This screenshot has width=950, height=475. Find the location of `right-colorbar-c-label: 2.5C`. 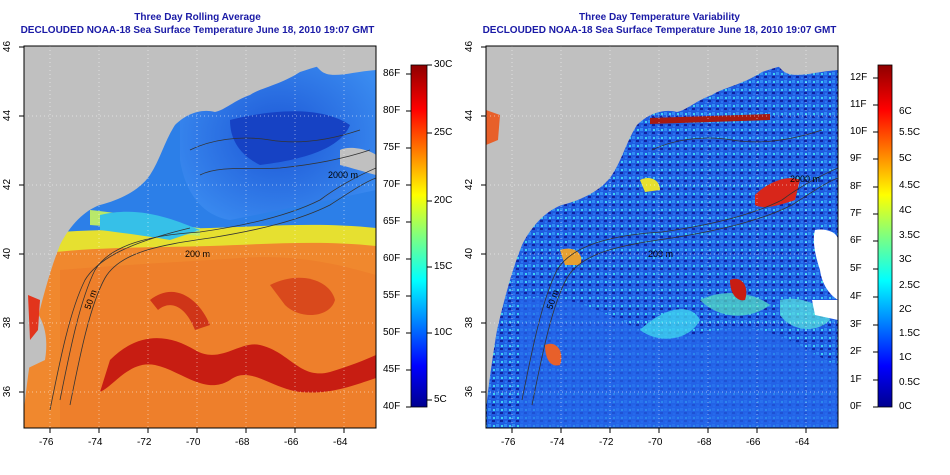

right-colorbar-c-label: 2.5C is located at coordinates (910, 285).